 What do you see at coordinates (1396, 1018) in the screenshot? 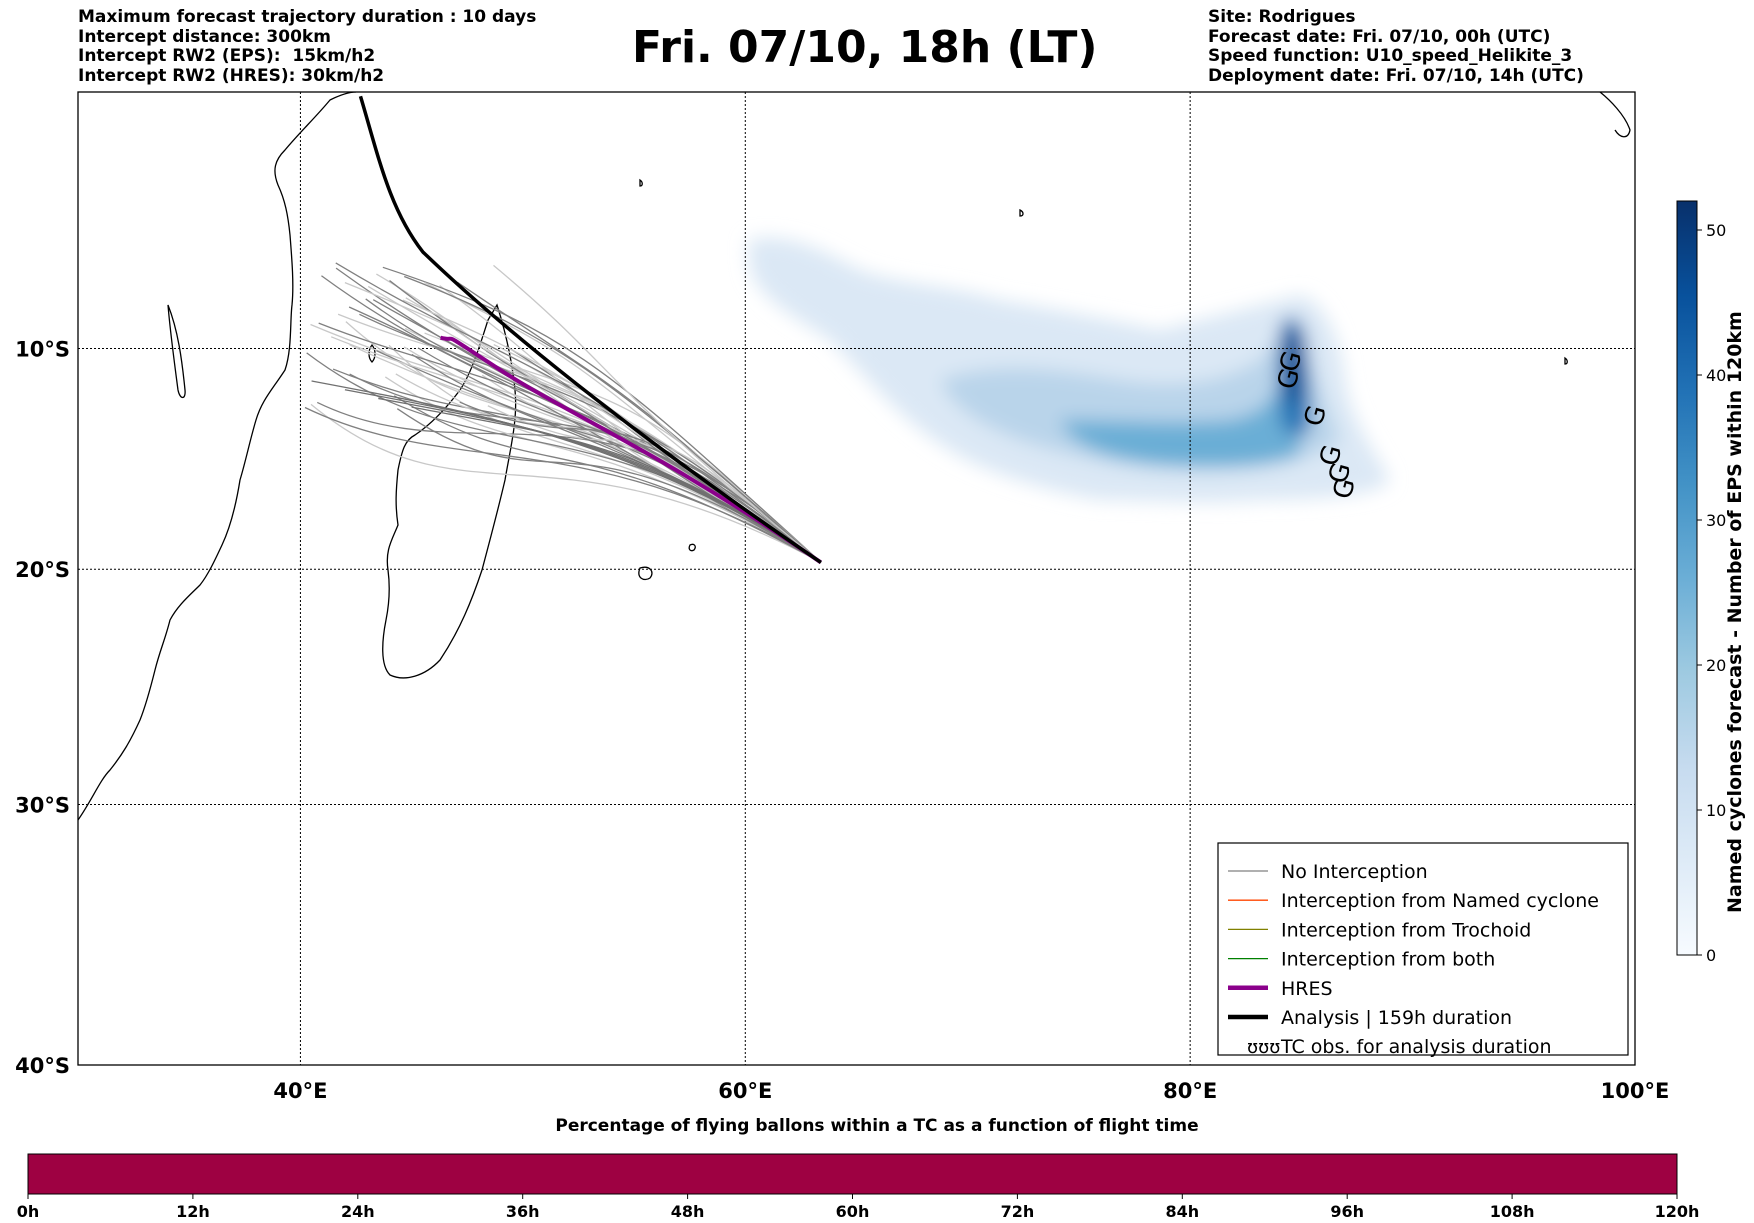
I see `legend-label: Analysis | 159h duration` at bounding box center [1396, 1018].